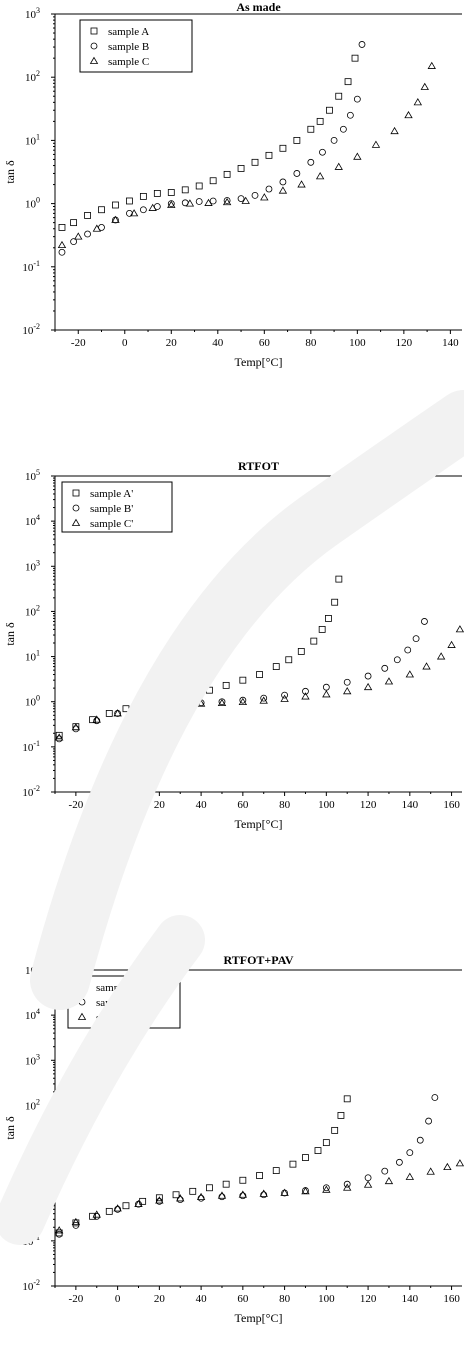  Describe the element at coordinates (258, 466) in the screenshot. I see `chart-title: RTFOT` at that location.